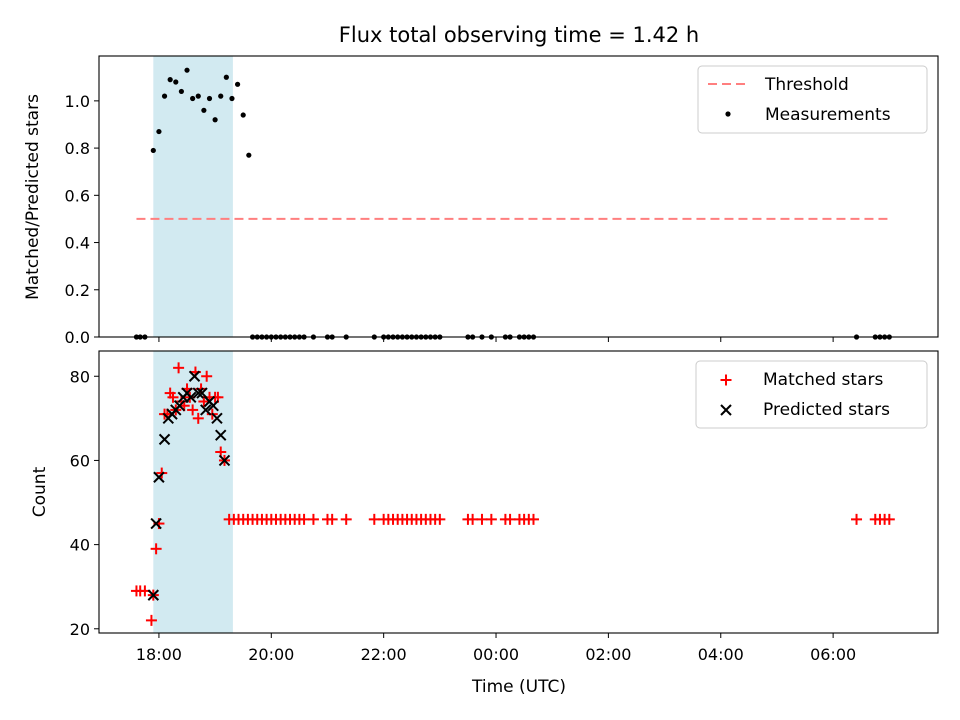  I want to click on legend-measurements-label: Measurements, so click(828, 115).